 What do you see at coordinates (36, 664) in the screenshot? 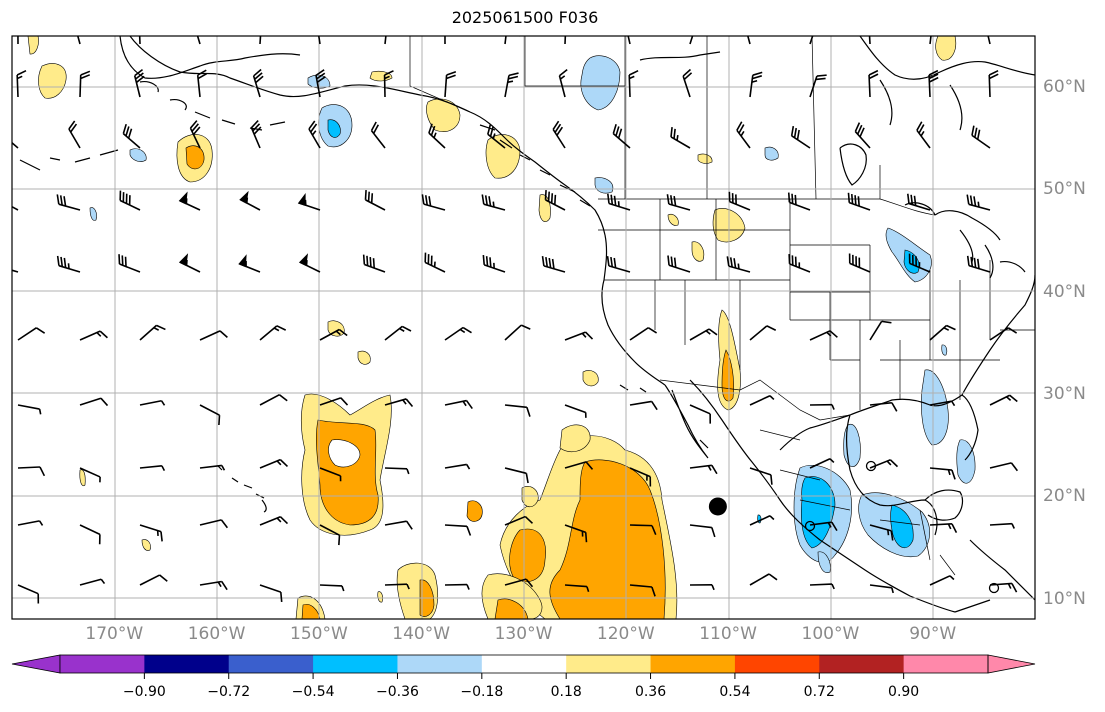
I see `colorbar-extend-low` at bounding box center [36, 664].